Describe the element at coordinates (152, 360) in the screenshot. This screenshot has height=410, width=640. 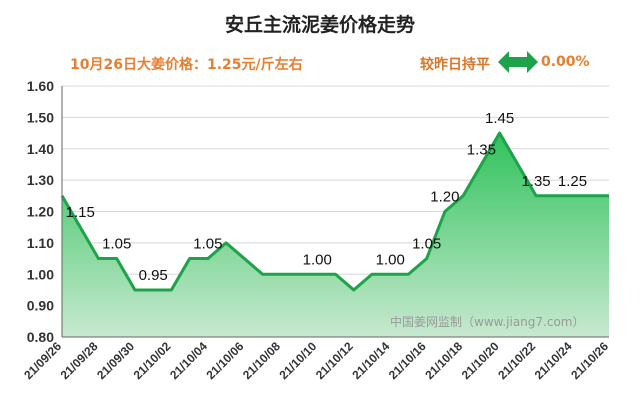
I see `x-tick-label: 21/10/02` at that location.